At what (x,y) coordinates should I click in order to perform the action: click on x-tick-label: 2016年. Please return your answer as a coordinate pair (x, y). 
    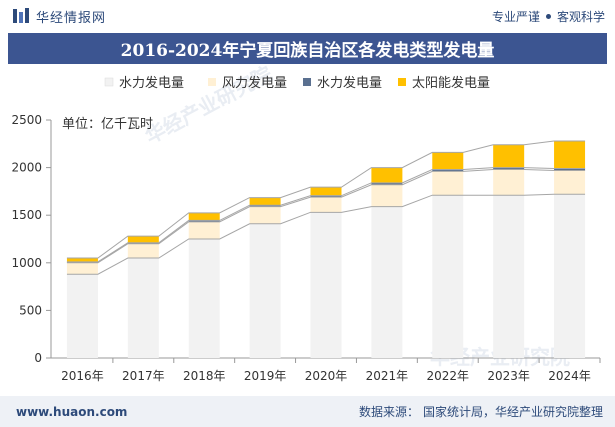
    Looking at the image, I should click on (82, 376).